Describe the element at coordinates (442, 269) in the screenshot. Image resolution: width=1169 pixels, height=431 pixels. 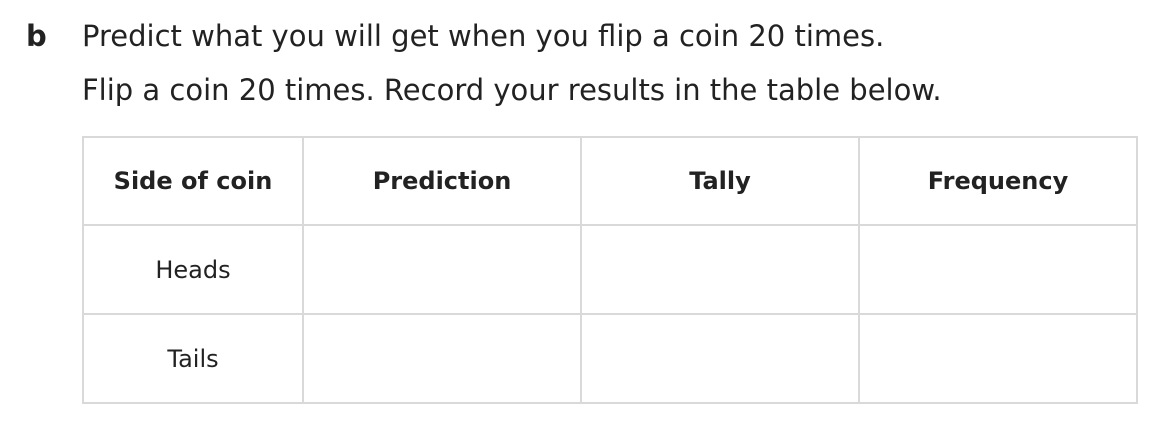
I see `row-heads-prediction-cell` at that location.